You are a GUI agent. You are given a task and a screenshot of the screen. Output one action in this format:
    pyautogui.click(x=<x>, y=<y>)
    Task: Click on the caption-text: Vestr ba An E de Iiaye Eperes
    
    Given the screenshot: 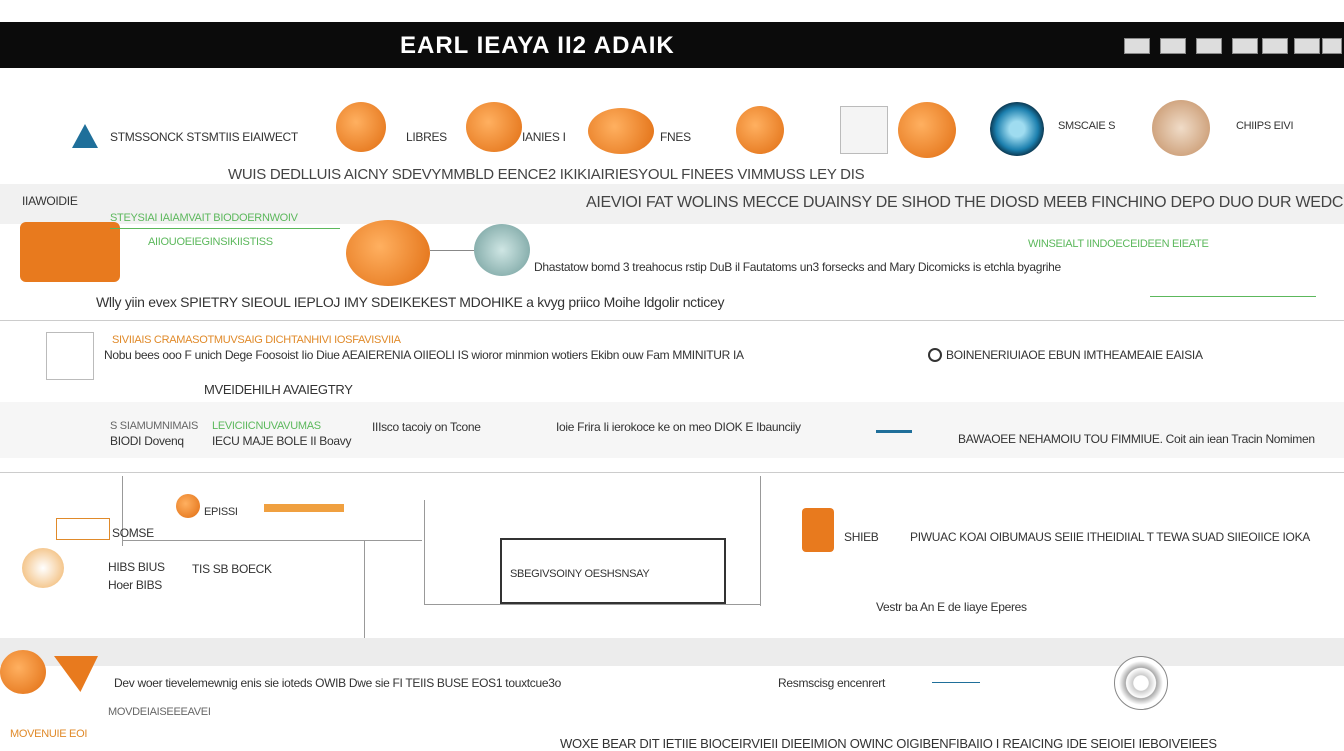 What is the action you would take?
    pyautogui.click(x=951, y=607)
    